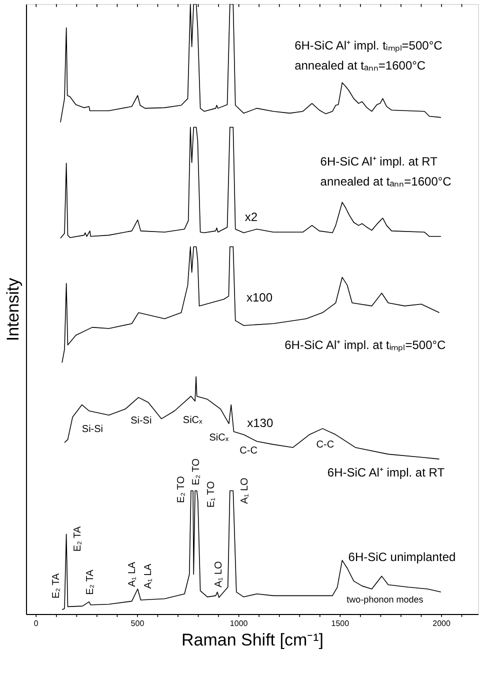 Image resolution: width=491 pixels, height=674 pixels. What do you see at coordinates (340, 623) in the screenshot?
I see `x-tick-label: 1500` at bounding box center [340, 623].